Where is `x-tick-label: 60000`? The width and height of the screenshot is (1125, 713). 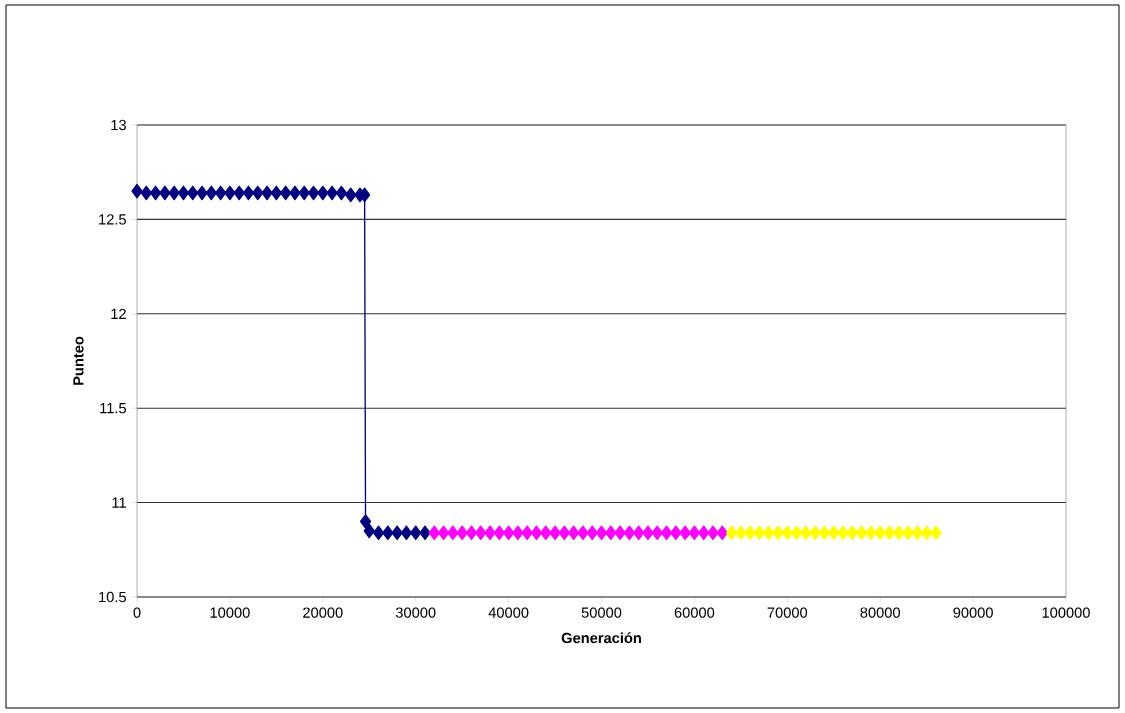
x-tick-label: 60000 is located at coordinates (694, 612).